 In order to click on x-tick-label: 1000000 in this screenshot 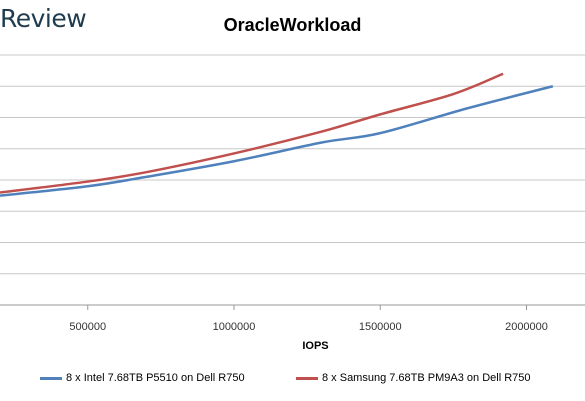, I will do `click(234, 327)`.